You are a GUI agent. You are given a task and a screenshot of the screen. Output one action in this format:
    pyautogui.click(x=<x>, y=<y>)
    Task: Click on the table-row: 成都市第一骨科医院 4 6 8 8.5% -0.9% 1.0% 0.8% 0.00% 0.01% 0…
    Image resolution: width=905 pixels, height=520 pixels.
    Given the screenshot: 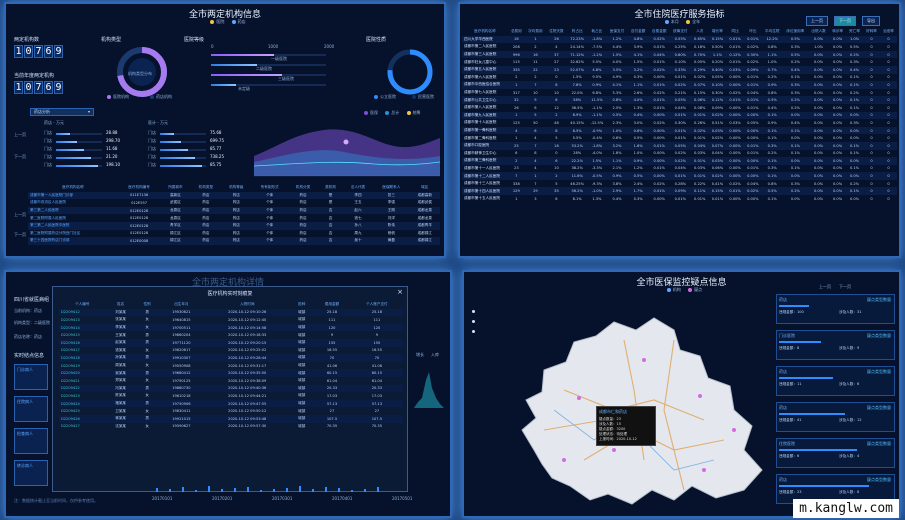 What is the action you would take?
    pyautogui.click(x=679, y=130)
    